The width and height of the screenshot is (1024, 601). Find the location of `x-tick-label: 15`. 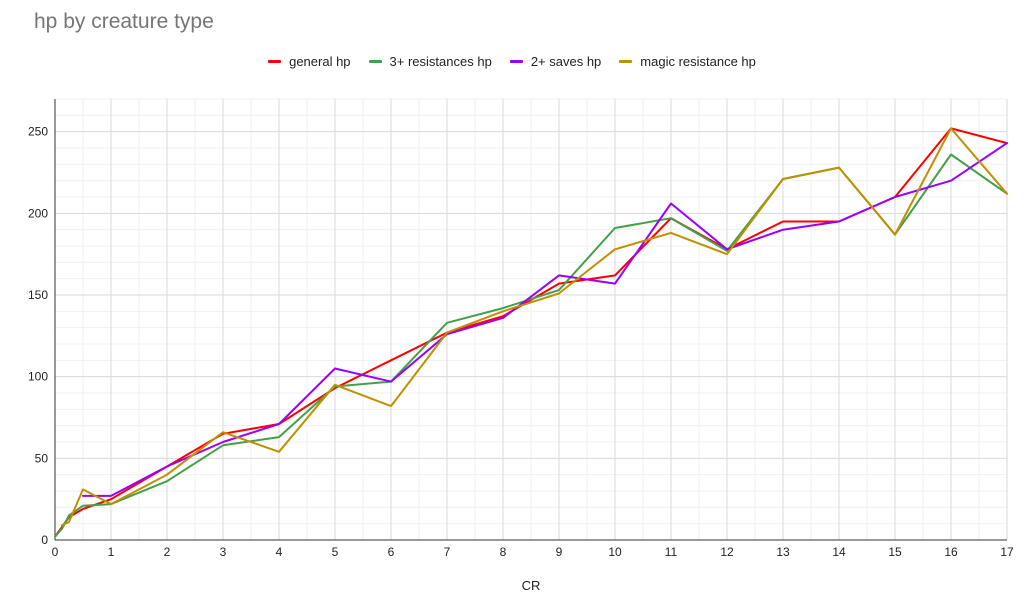

x-tick-label: 15 is located at coordinates (895, 552).